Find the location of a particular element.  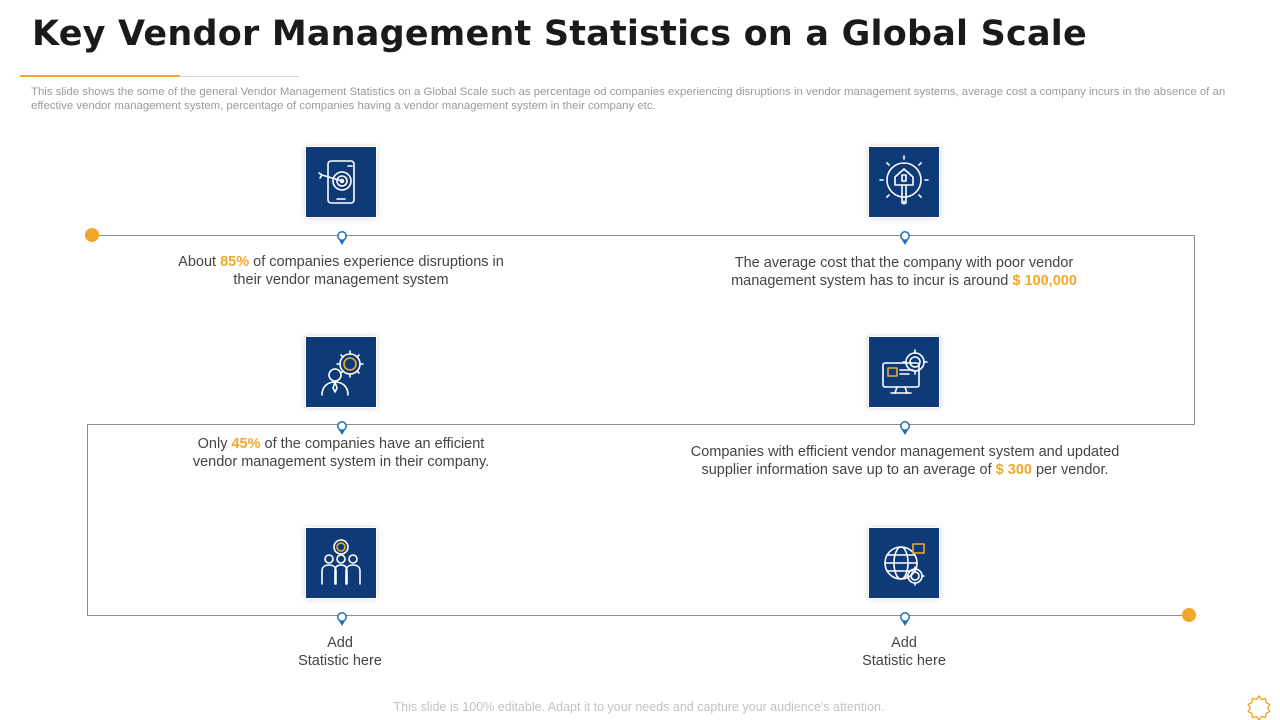

tablet-target-icon is located at coordinates (341, 182).